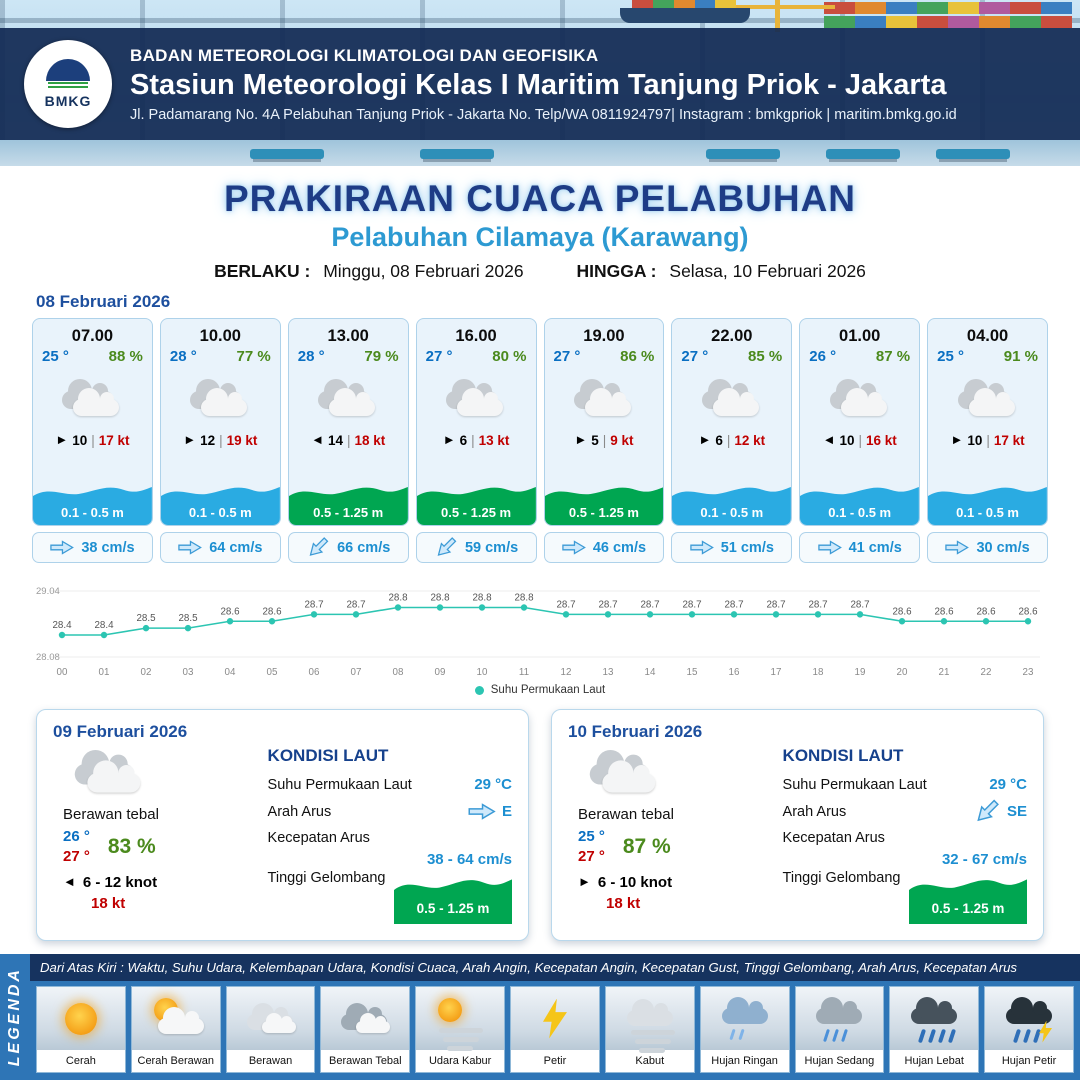 This screenshot has height=1080, width=1080. I want to click on temperature-value: 27 °, so click(567, 356).